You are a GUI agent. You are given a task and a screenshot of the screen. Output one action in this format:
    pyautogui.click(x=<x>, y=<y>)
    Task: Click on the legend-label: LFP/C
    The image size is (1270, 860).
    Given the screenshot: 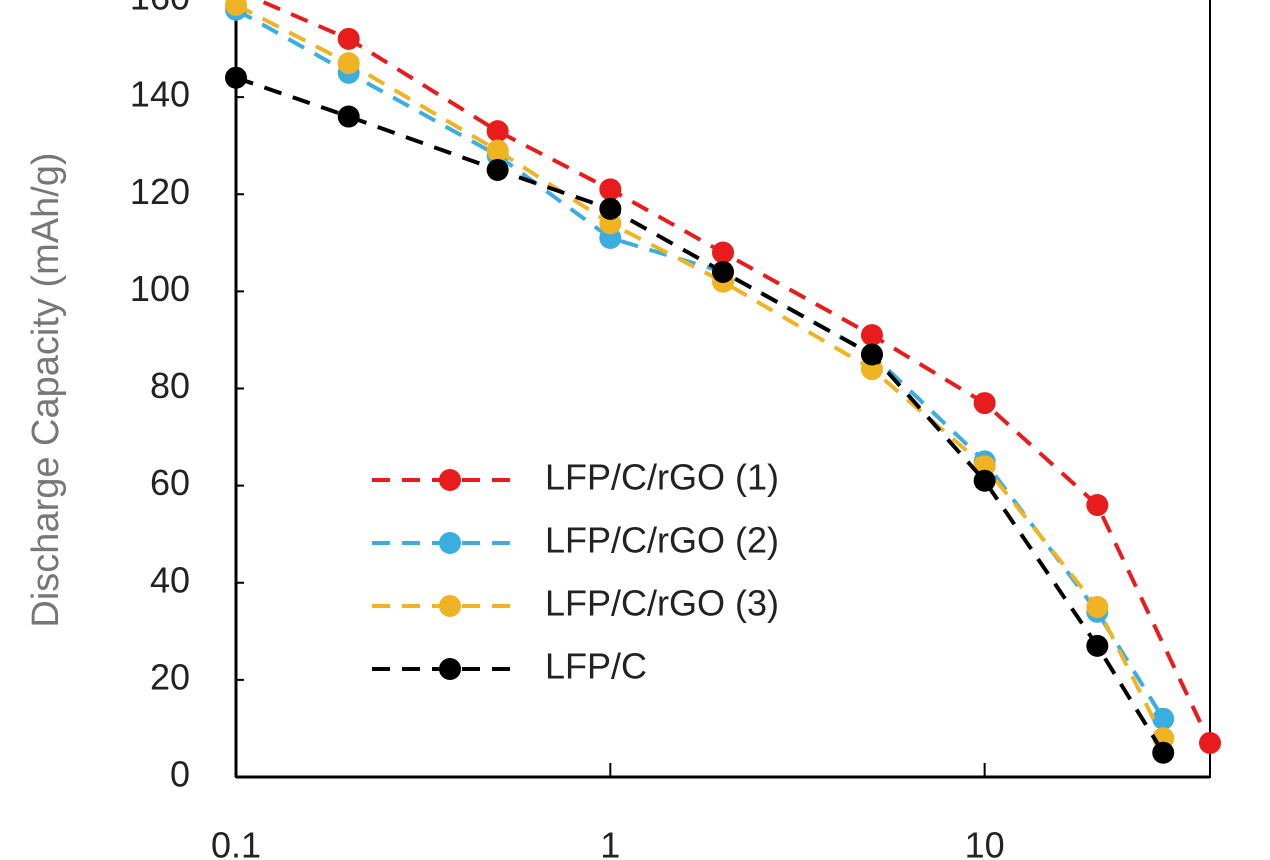 What is the action you would take?
    pyautogui.click(x=596, y=666)
    